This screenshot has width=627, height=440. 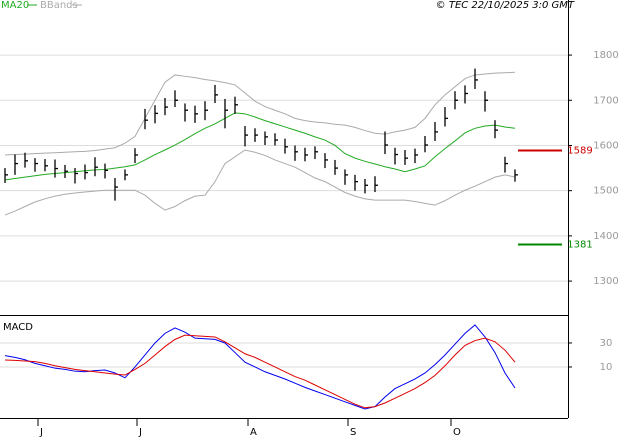 What do you see at coordinates (260, 182) in the screenshot?
I see `band-line` at bounding box center [260, 182].